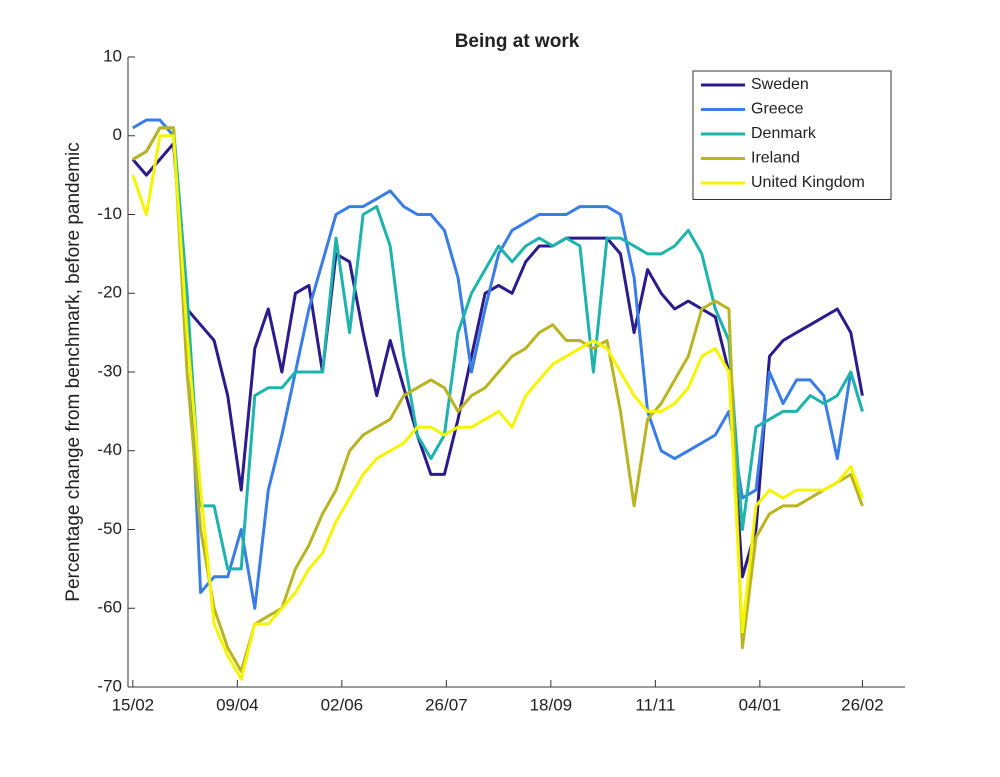 The width and height of the screenshot is (1000, 777). Describe the element at coordinates (109, 607) in the screenshot. I see `y-tick-label: -60` at that location.